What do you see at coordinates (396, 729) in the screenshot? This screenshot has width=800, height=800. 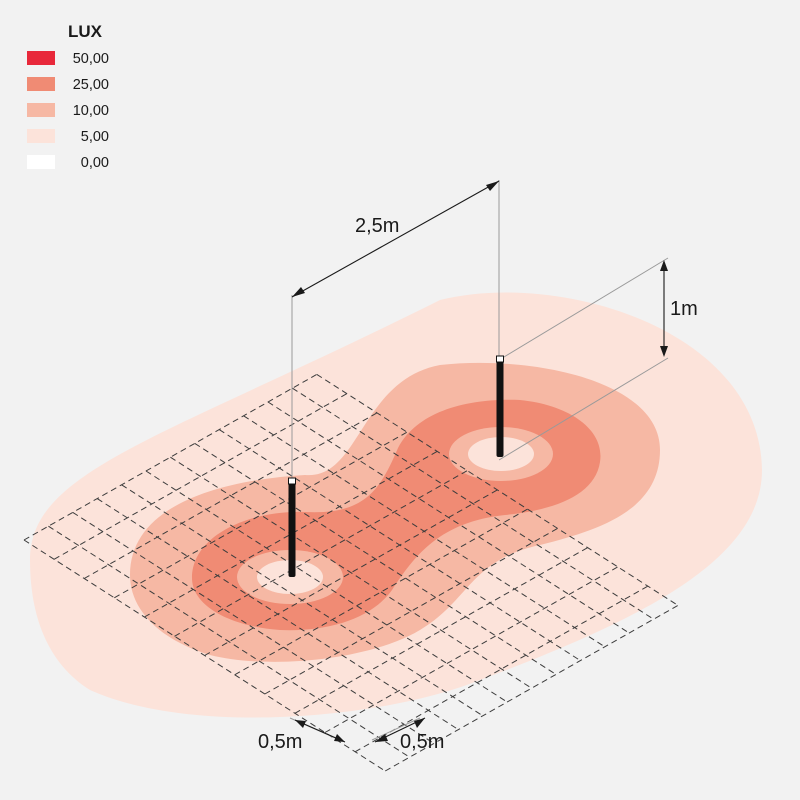 I see `extension-line-grid-b` at bounding box center [396, 729].